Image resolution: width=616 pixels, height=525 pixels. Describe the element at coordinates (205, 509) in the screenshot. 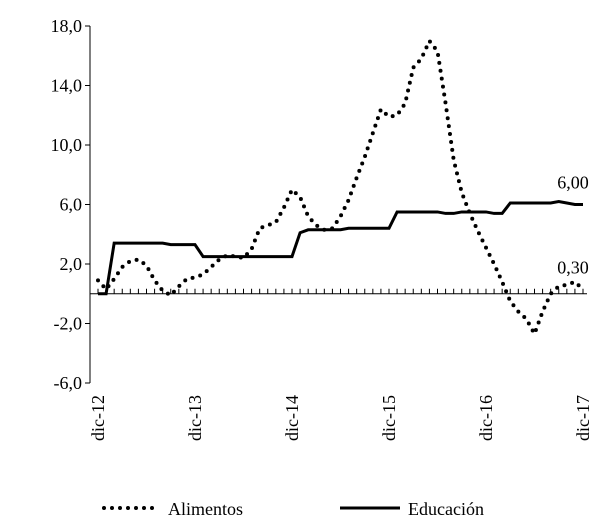

I see `legend-label: Alimentos` at that location.